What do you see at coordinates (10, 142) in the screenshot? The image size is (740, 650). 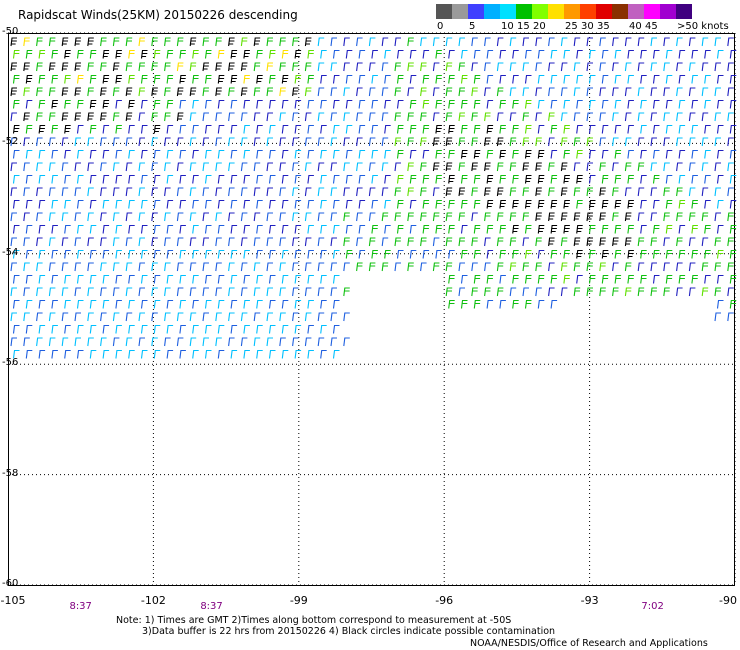 I see `latitude-label: -52` at bounding box center [10, 142].